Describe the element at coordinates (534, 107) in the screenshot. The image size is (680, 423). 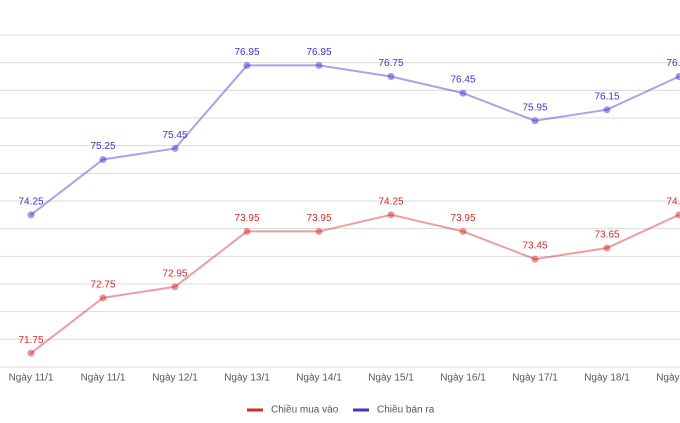
I see `data-label: 75.95` at that location.